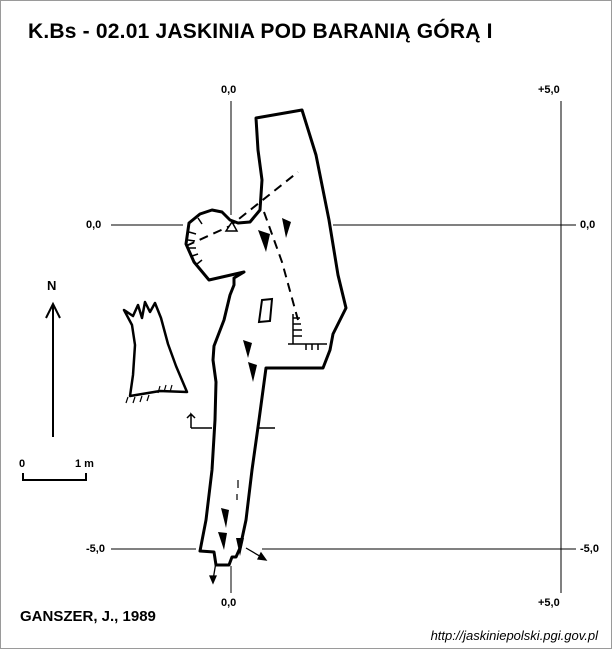 This screenshot has width=612, height=649. I want to click on exit-arrows, so click(238, 566).